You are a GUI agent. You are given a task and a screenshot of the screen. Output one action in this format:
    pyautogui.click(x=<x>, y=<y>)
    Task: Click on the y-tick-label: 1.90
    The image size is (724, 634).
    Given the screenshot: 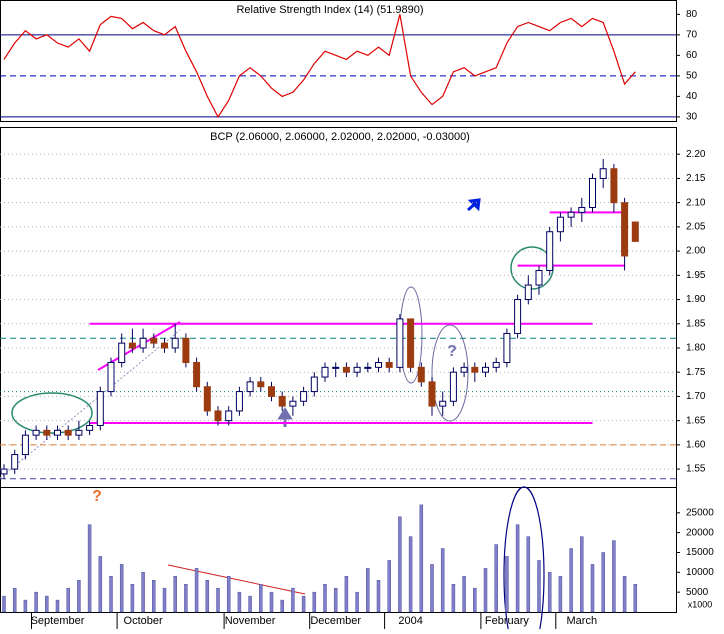 What is the action you would take?
    pyautogui.click(x=696, y=299)
    